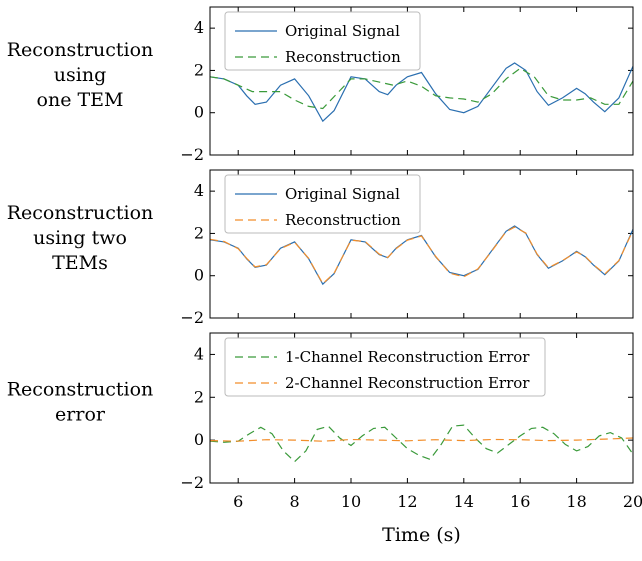 This screenshot has height=561, width=642. What do you see at coordinates (464, 501) in the screenshot?
I see `x-tick-label: 14` at bounding box center [464, 501].